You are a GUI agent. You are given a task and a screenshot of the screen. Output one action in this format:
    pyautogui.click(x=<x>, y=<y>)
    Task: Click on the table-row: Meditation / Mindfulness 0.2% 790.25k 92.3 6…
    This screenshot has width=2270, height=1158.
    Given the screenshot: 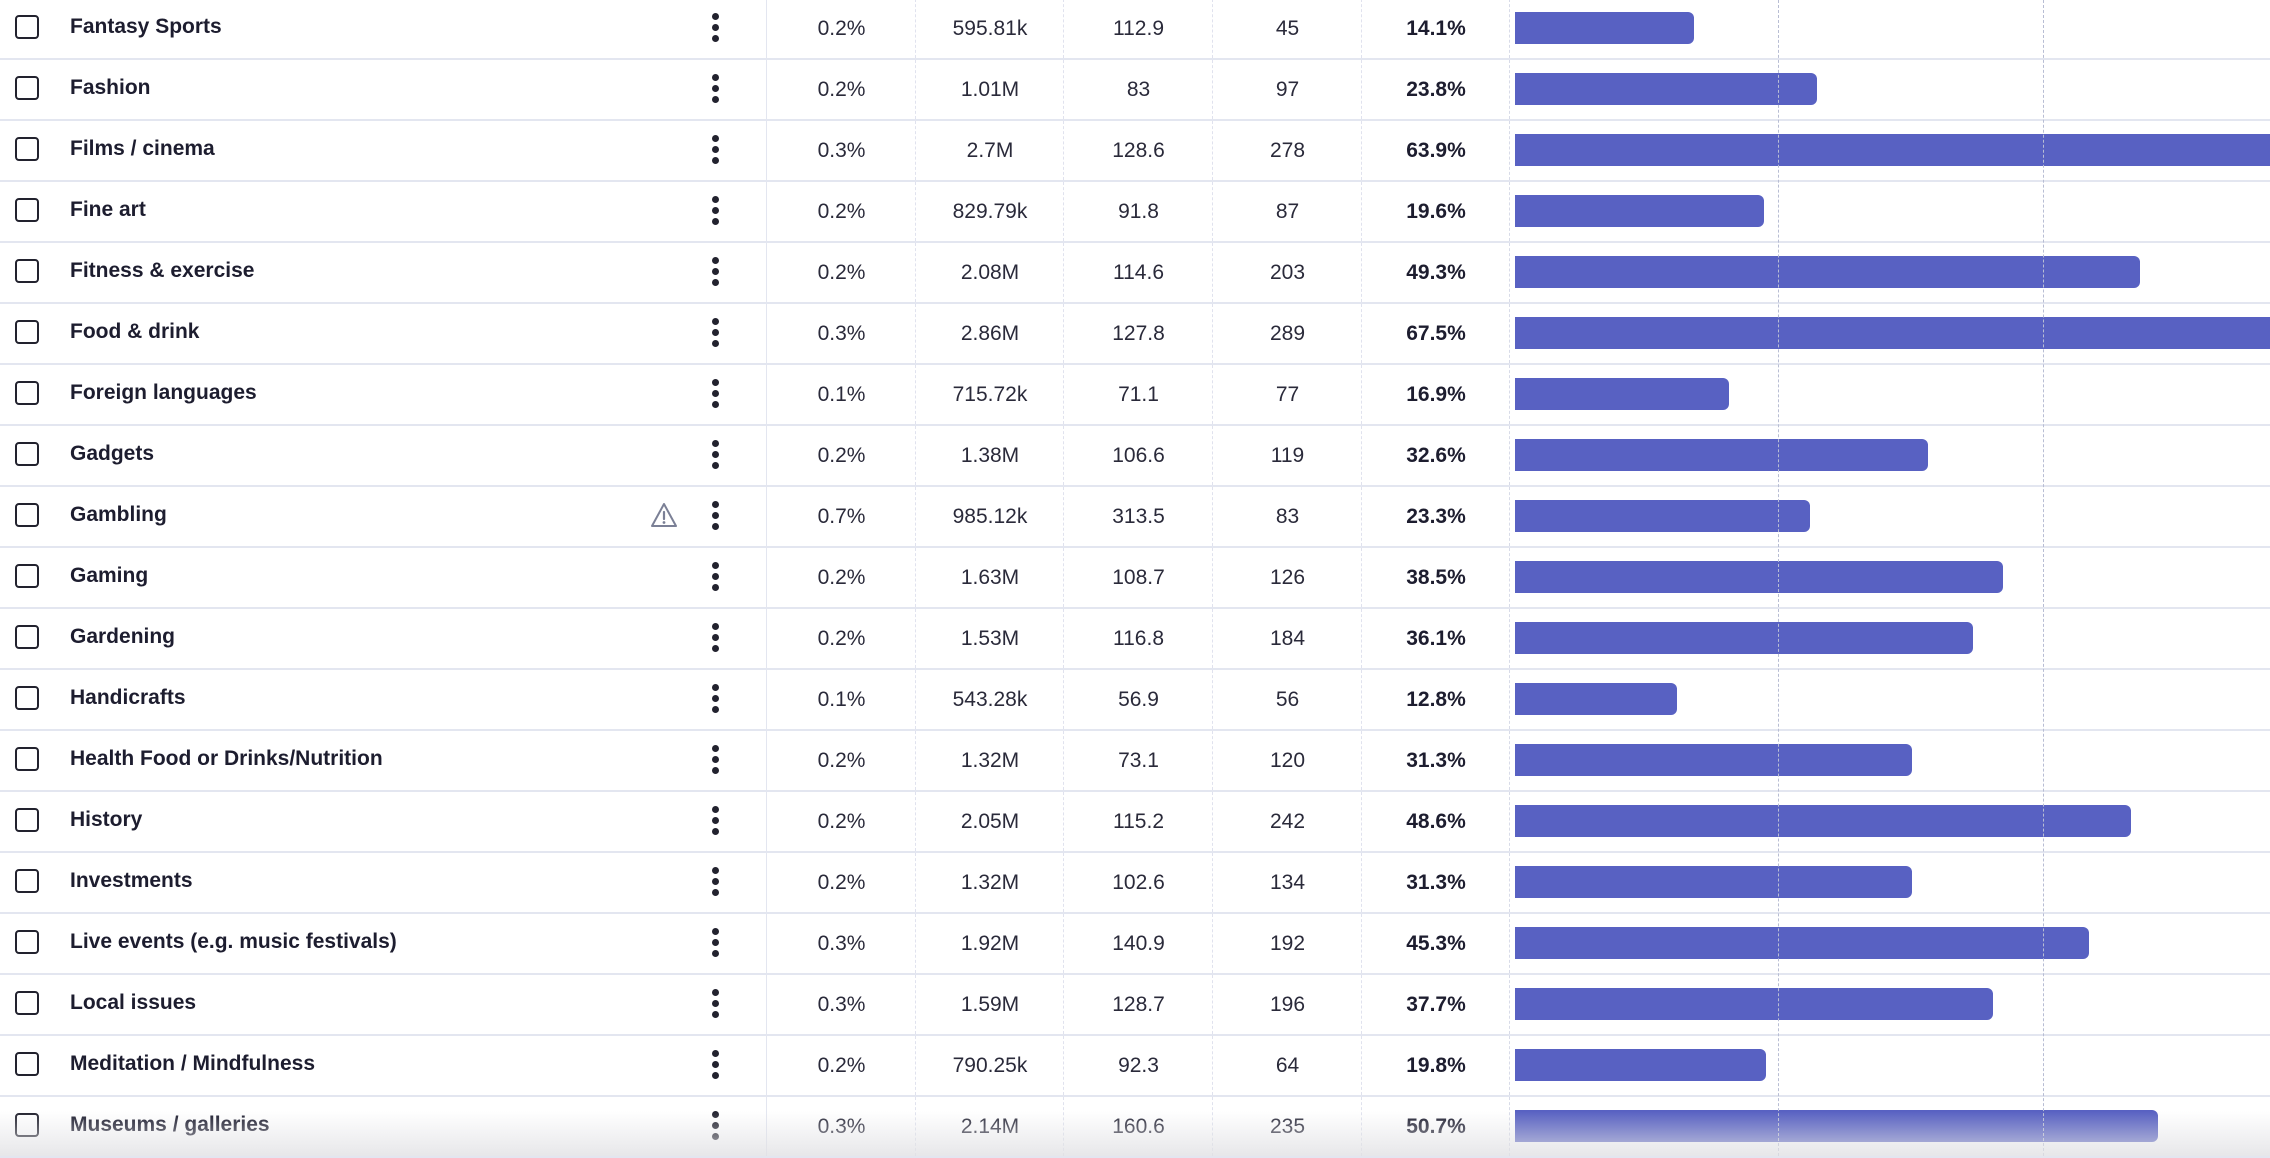 What is the action you would take?
    pyautogui.click(x=1135, y=1066)
    